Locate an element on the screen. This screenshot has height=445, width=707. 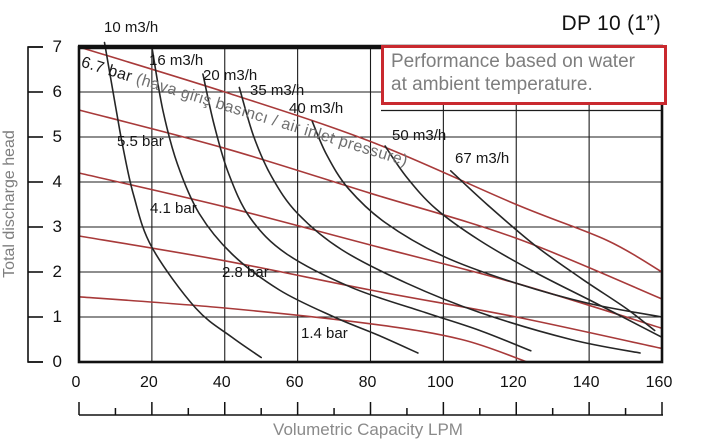
curve-label-35m3h: 35 m3/h is located at coordinates (277, 90).